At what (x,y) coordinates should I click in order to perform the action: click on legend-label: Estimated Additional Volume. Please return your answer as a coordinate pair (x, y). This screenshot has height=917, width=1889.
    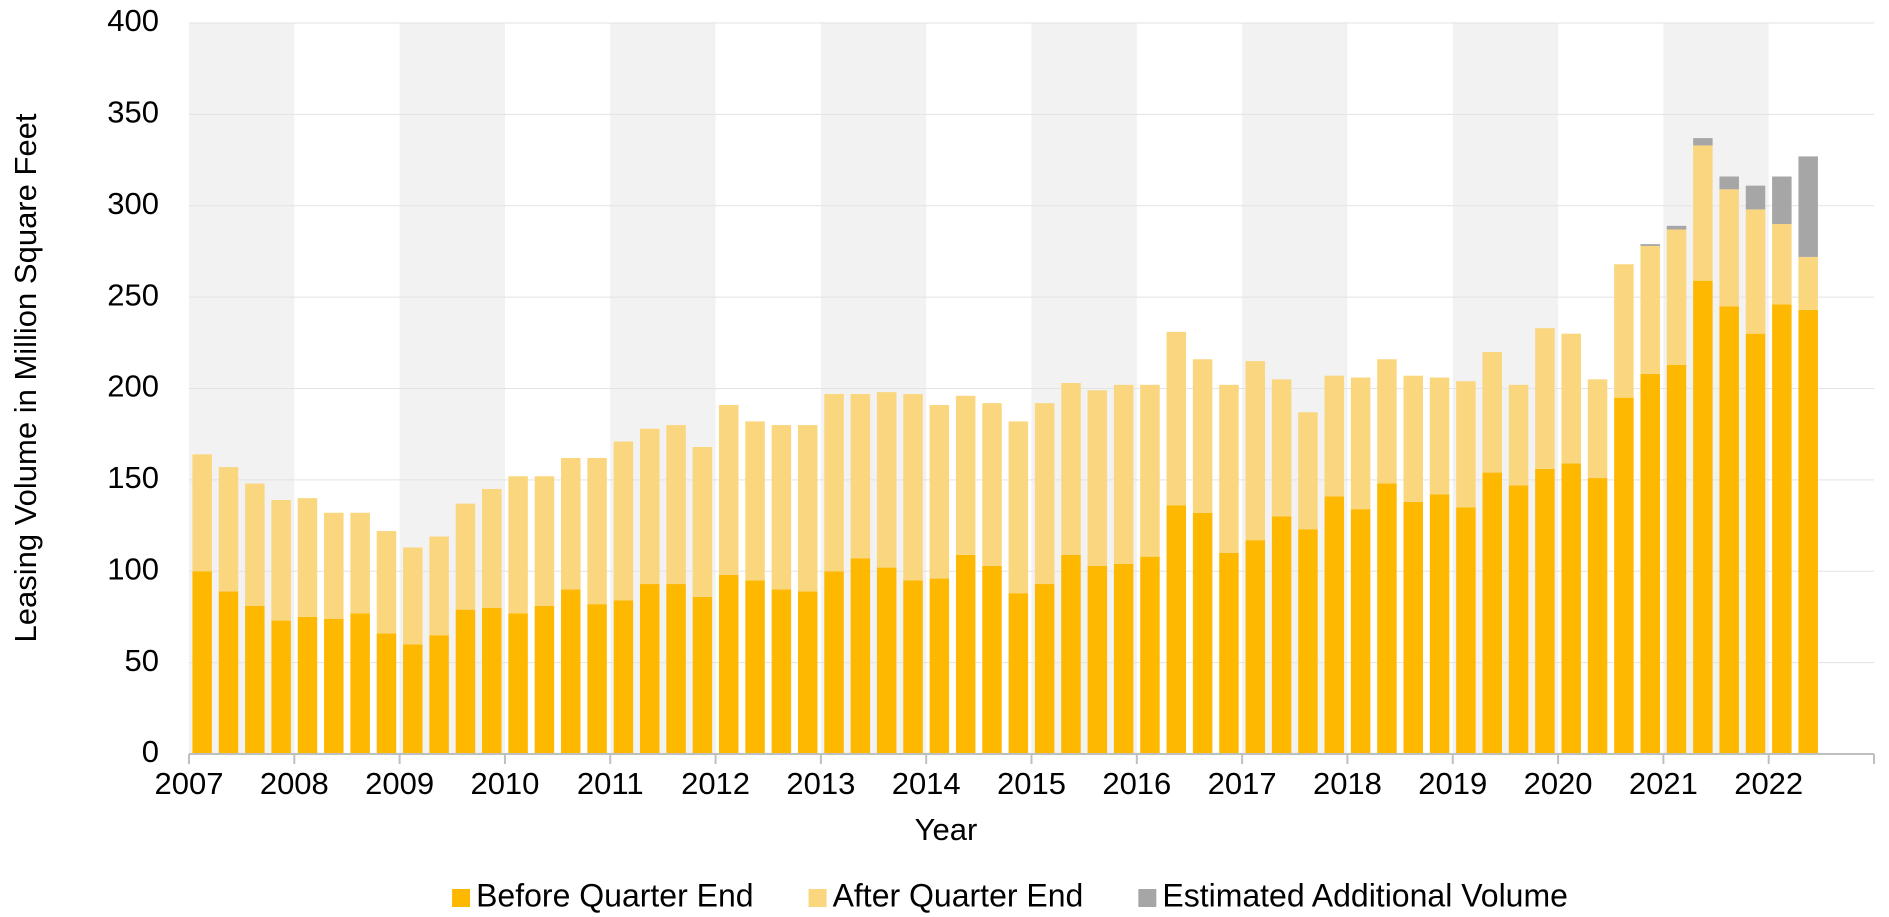
    Looking at the image, I should click on (1365, 895).